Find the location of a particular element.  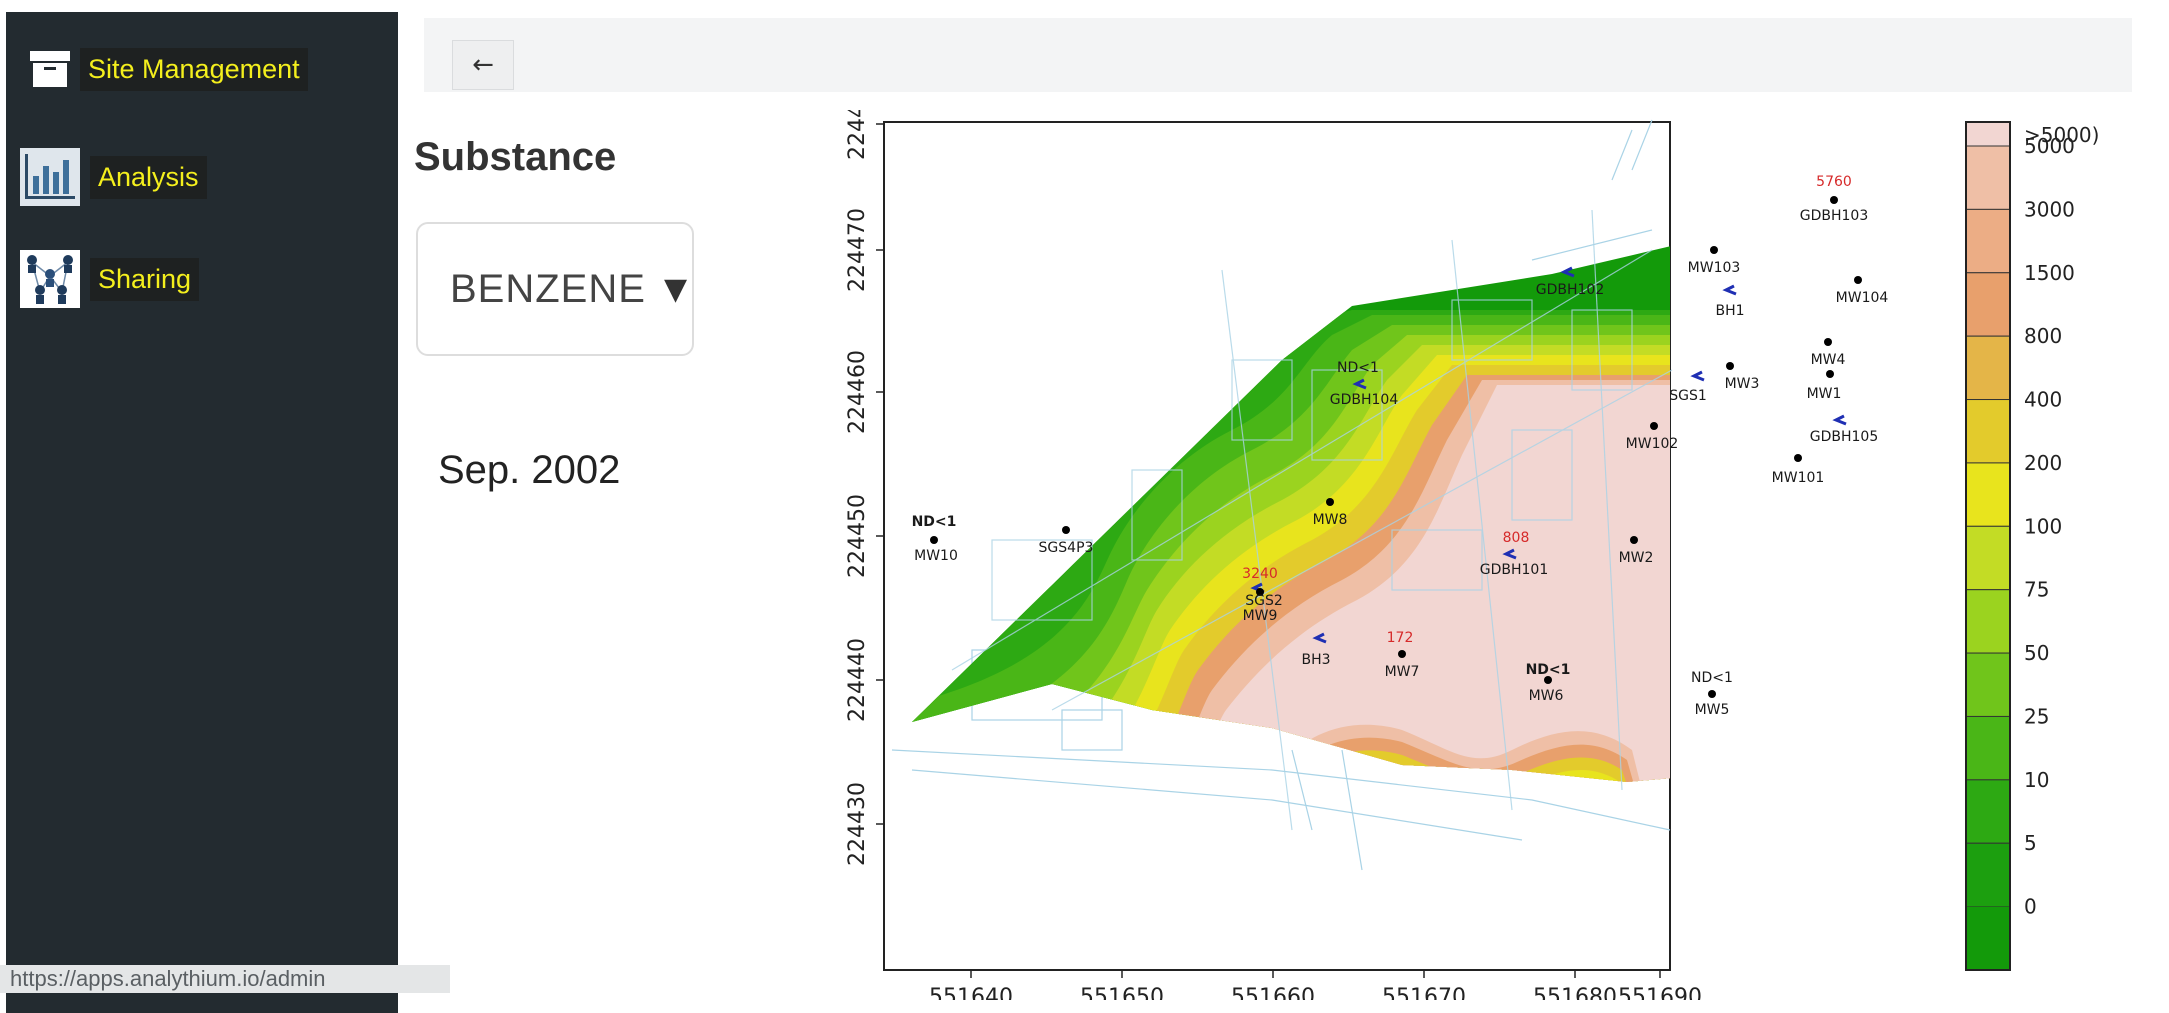

legend-label: >5000) is located at coordinates (2061, 135).